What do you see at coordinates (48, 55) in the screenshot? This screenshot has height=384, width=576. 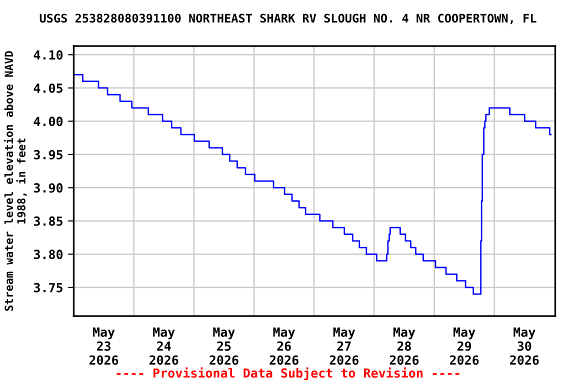 I see `y-tick-label: 4.10` at bounding box center [48, 55].